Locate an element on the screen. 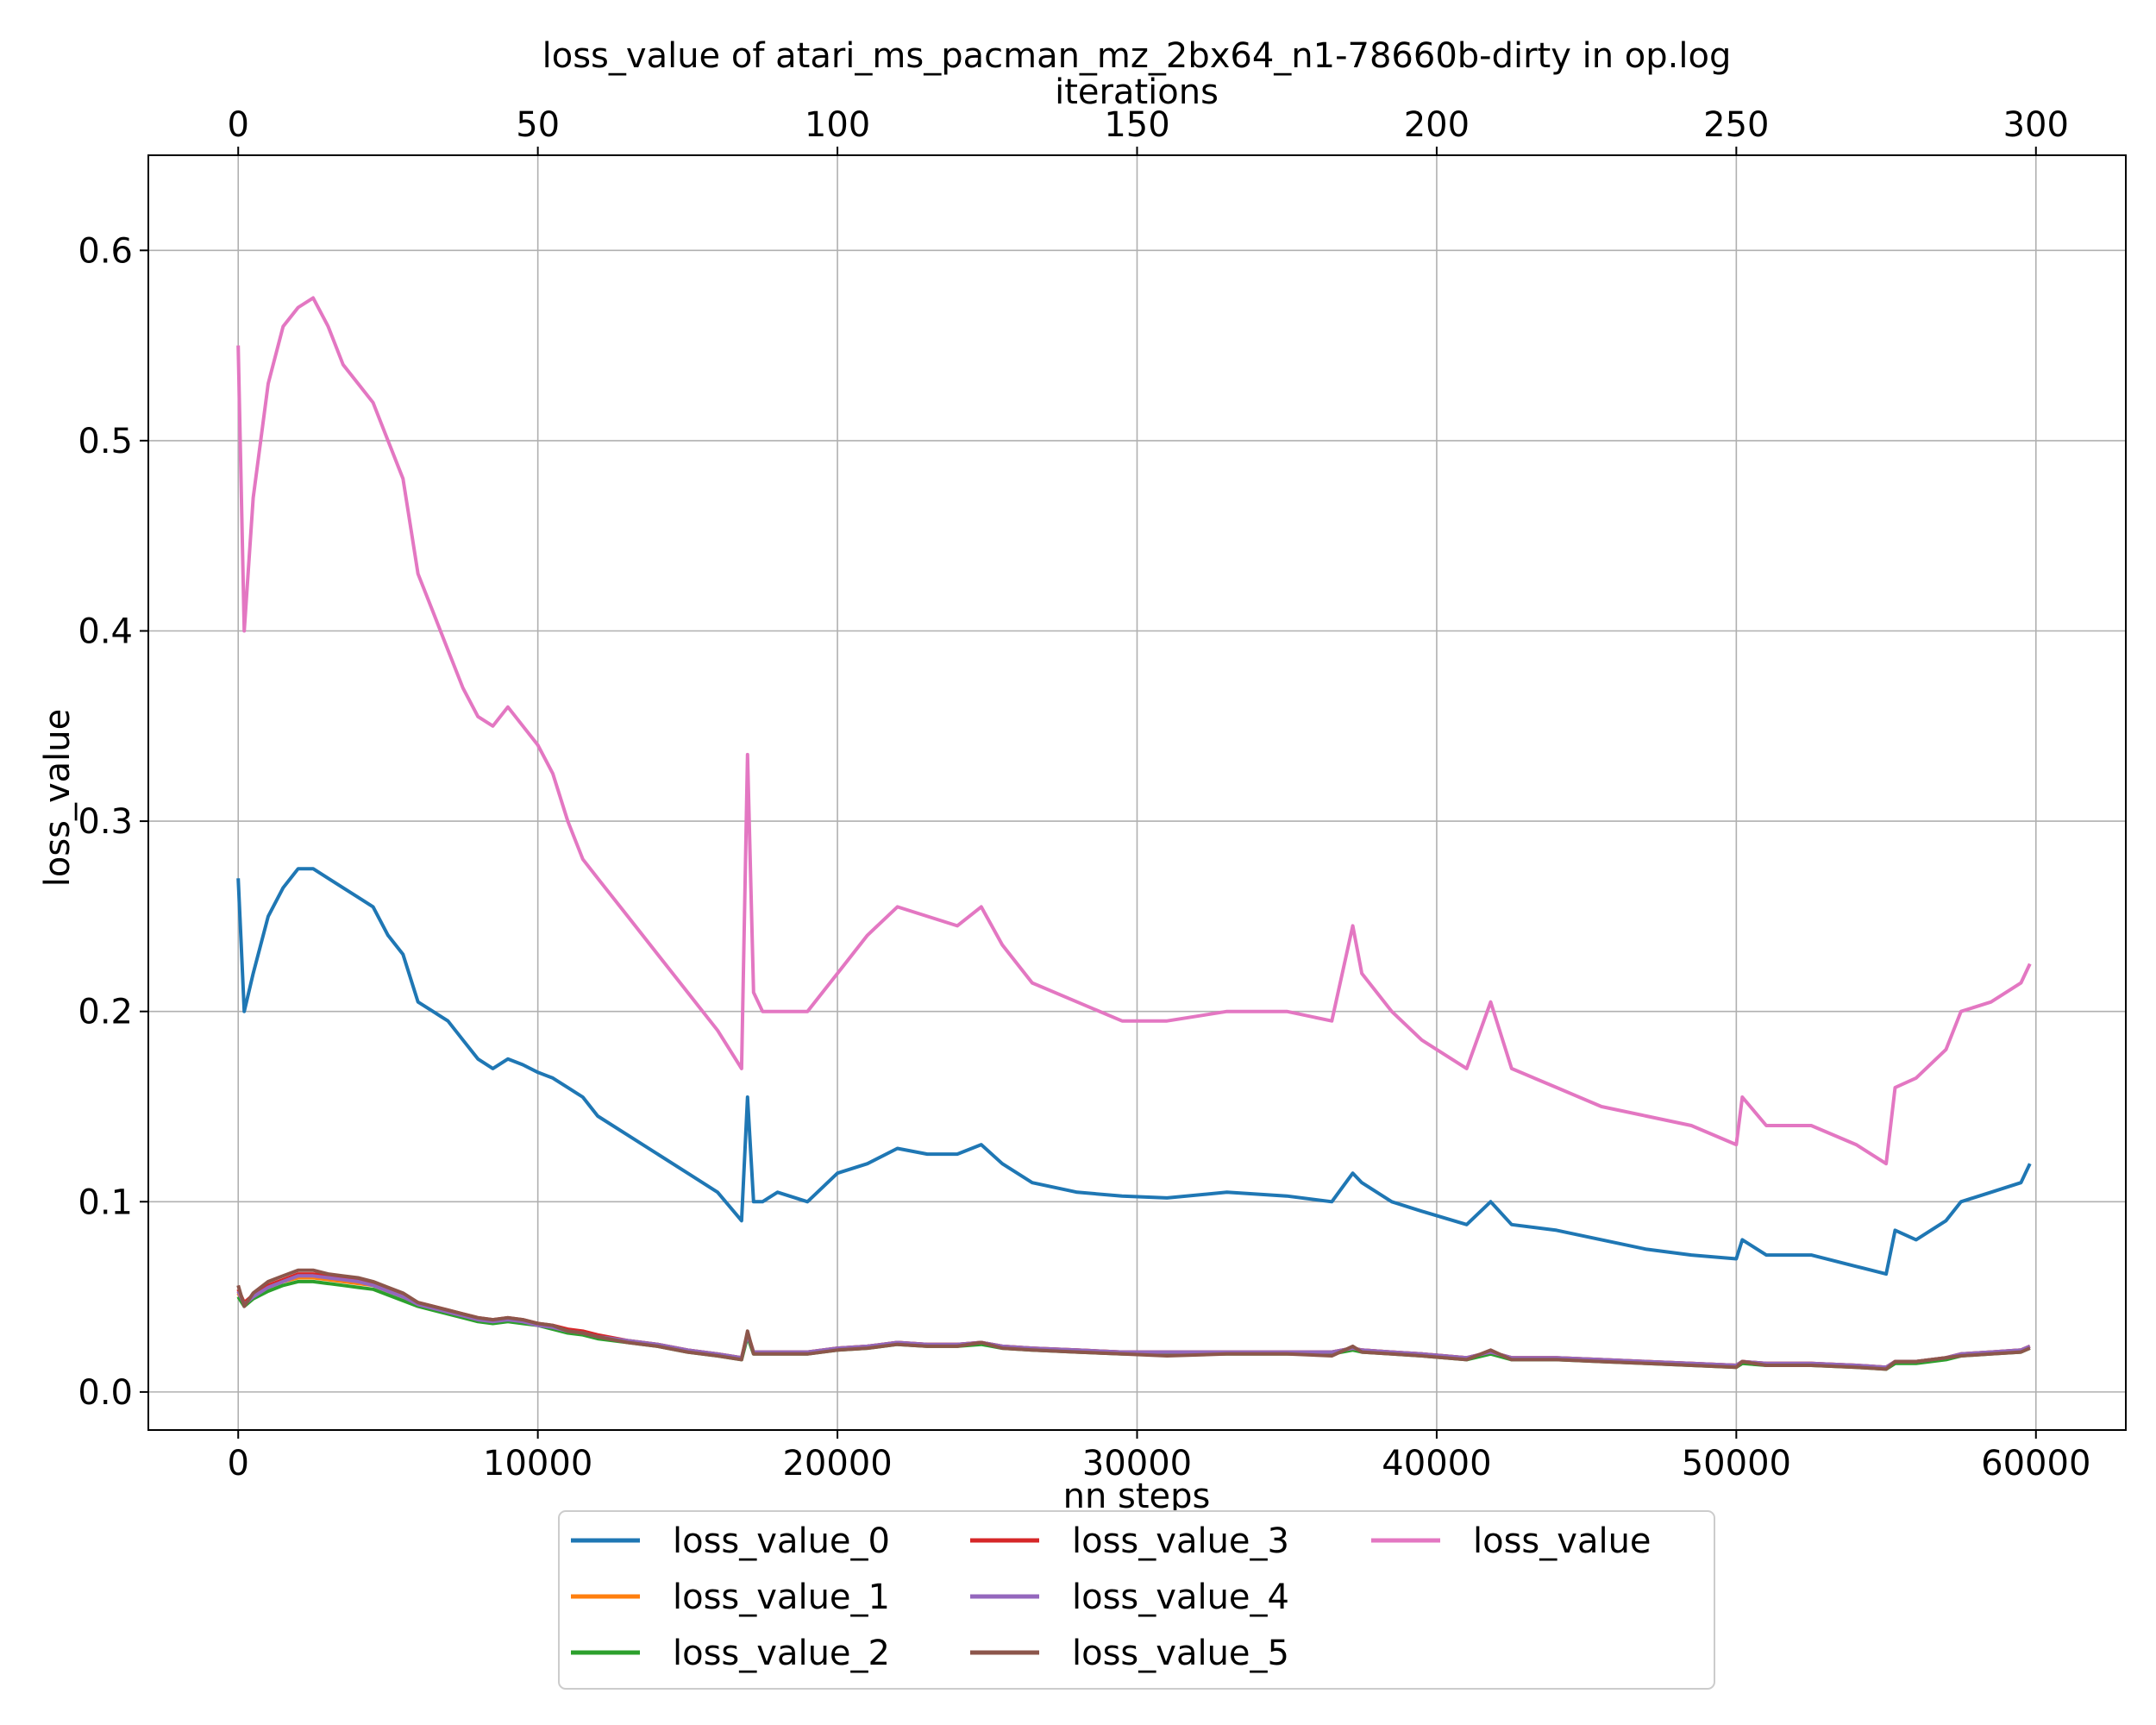 The height and width of the screenshot is (1725, 2156). legend-label: loss_value is located at coordinates (1562, 1541).